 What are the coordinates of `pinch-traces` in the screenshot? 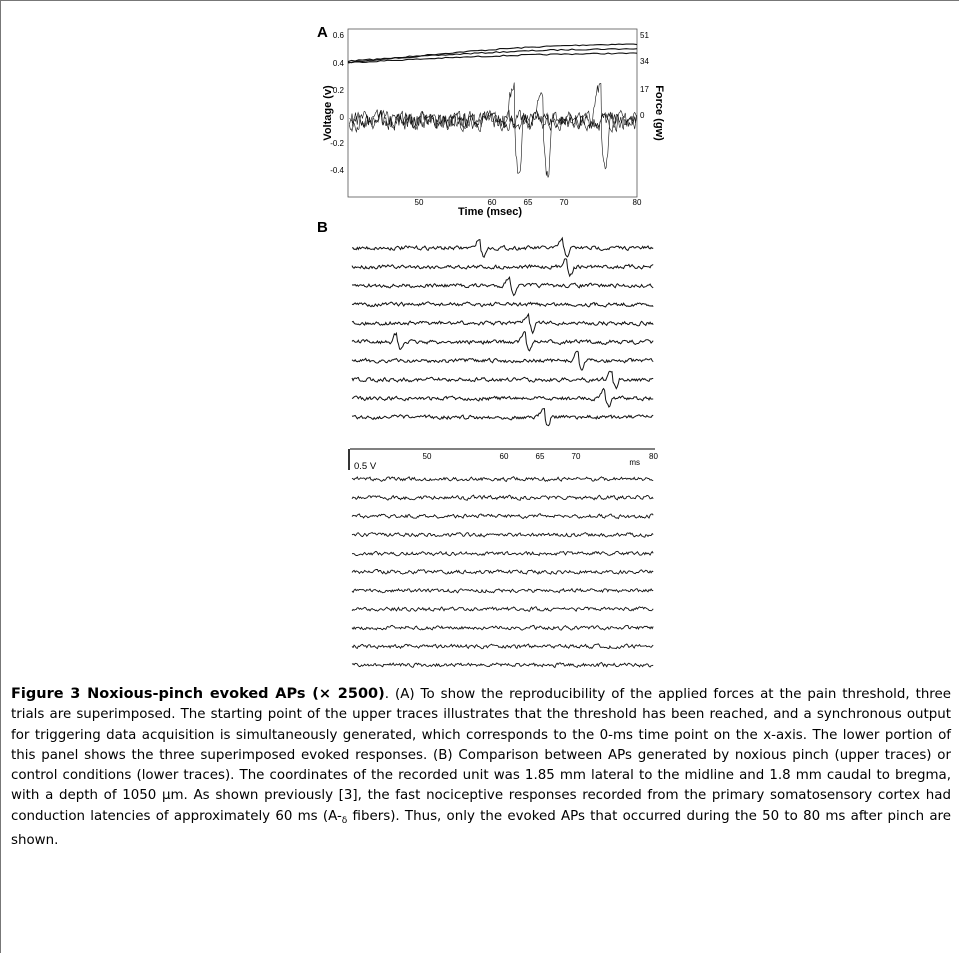 It's located at (502, 331).